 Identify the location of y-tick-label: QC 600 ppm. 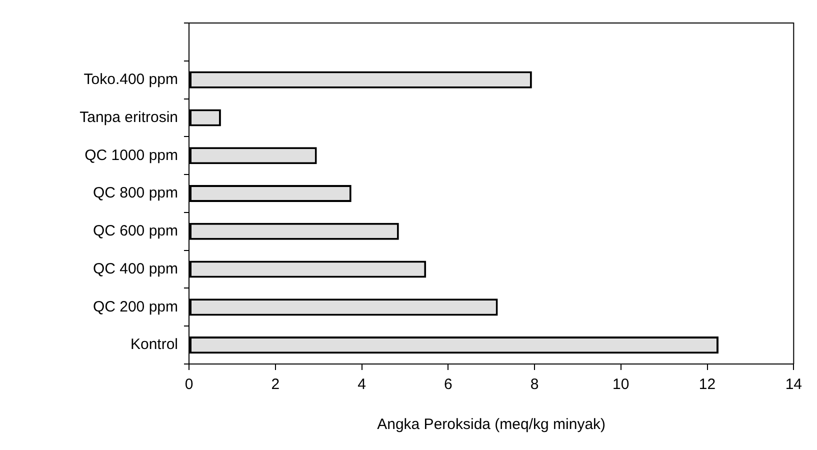
(135, 231).